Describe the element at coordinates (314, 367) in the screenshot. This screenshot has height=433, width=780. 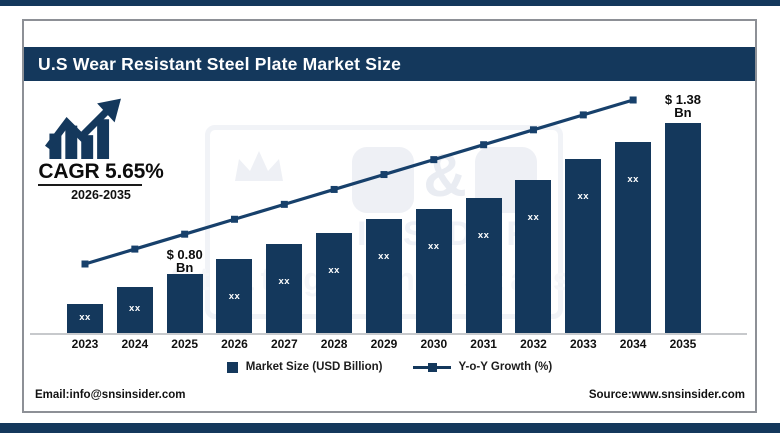
I see `legend-label-market-size: Market Size (USD Billion)` at that location.